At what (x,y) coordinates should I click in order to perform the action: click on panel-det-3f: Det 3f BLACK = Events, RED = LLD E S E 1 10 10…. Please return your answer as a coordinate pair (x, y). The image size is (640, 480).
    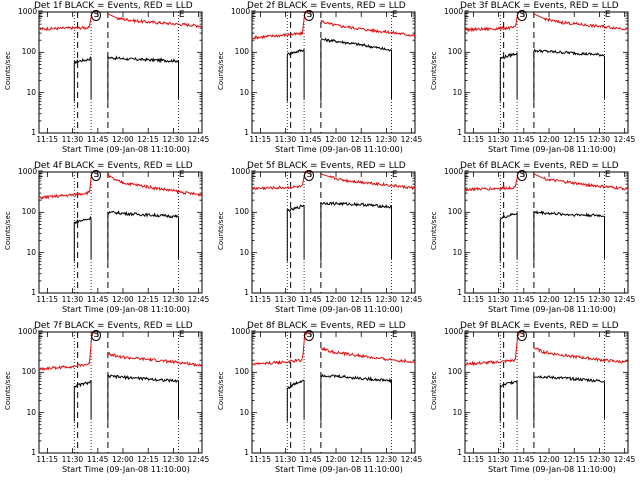
    Looking at the image, I should click on (532, 80).